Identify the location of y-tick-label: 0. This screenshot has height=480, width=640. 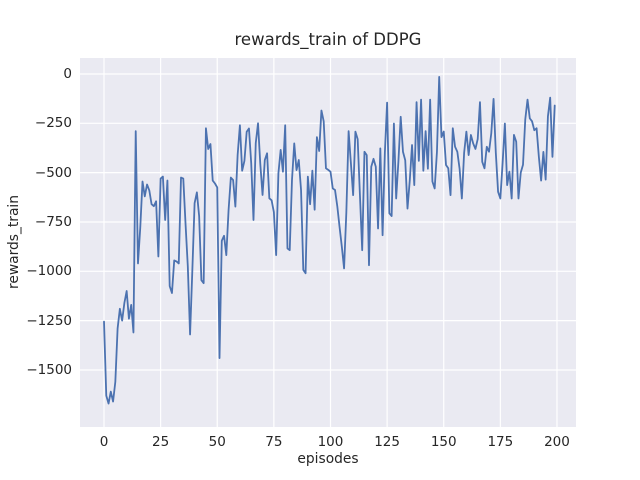
(67, 73).